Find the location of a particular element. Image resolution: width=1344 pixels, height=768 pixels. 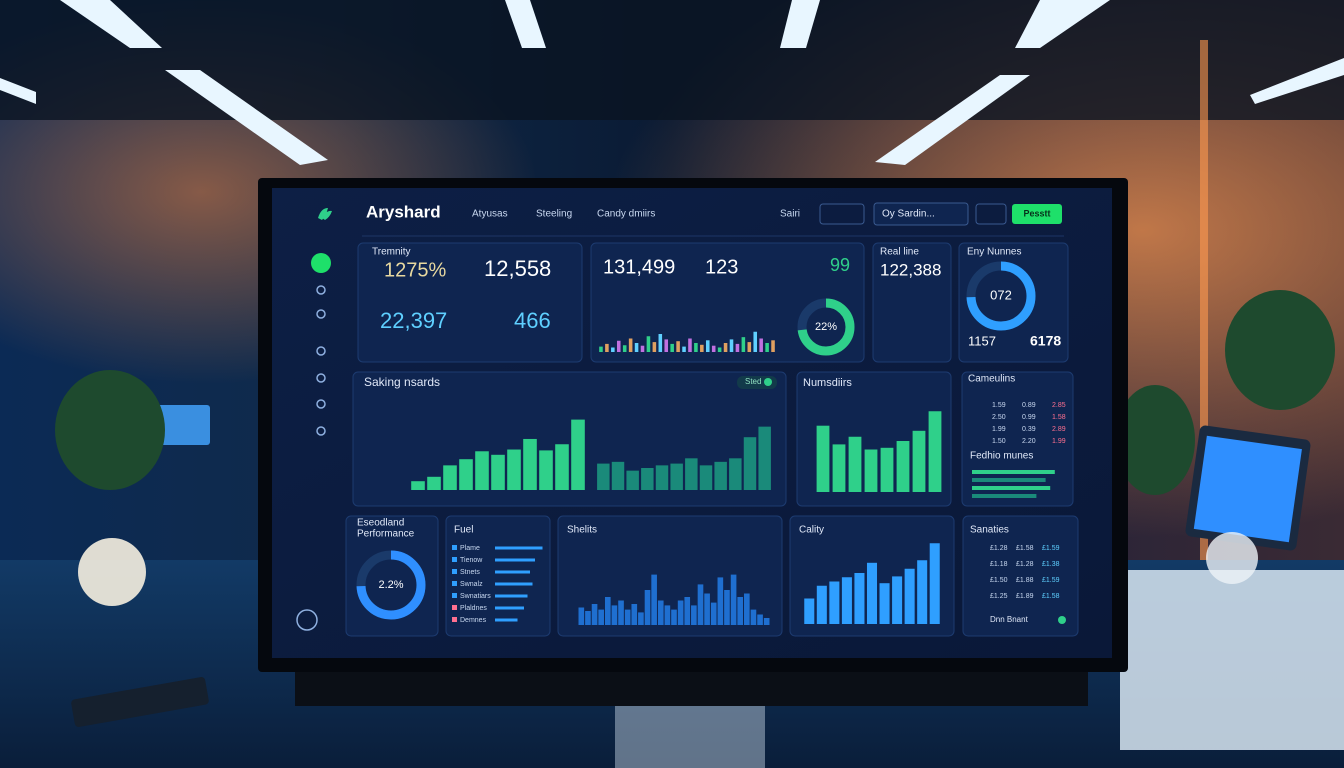

kpi-value: 99 is located at coordinates (840, 265).